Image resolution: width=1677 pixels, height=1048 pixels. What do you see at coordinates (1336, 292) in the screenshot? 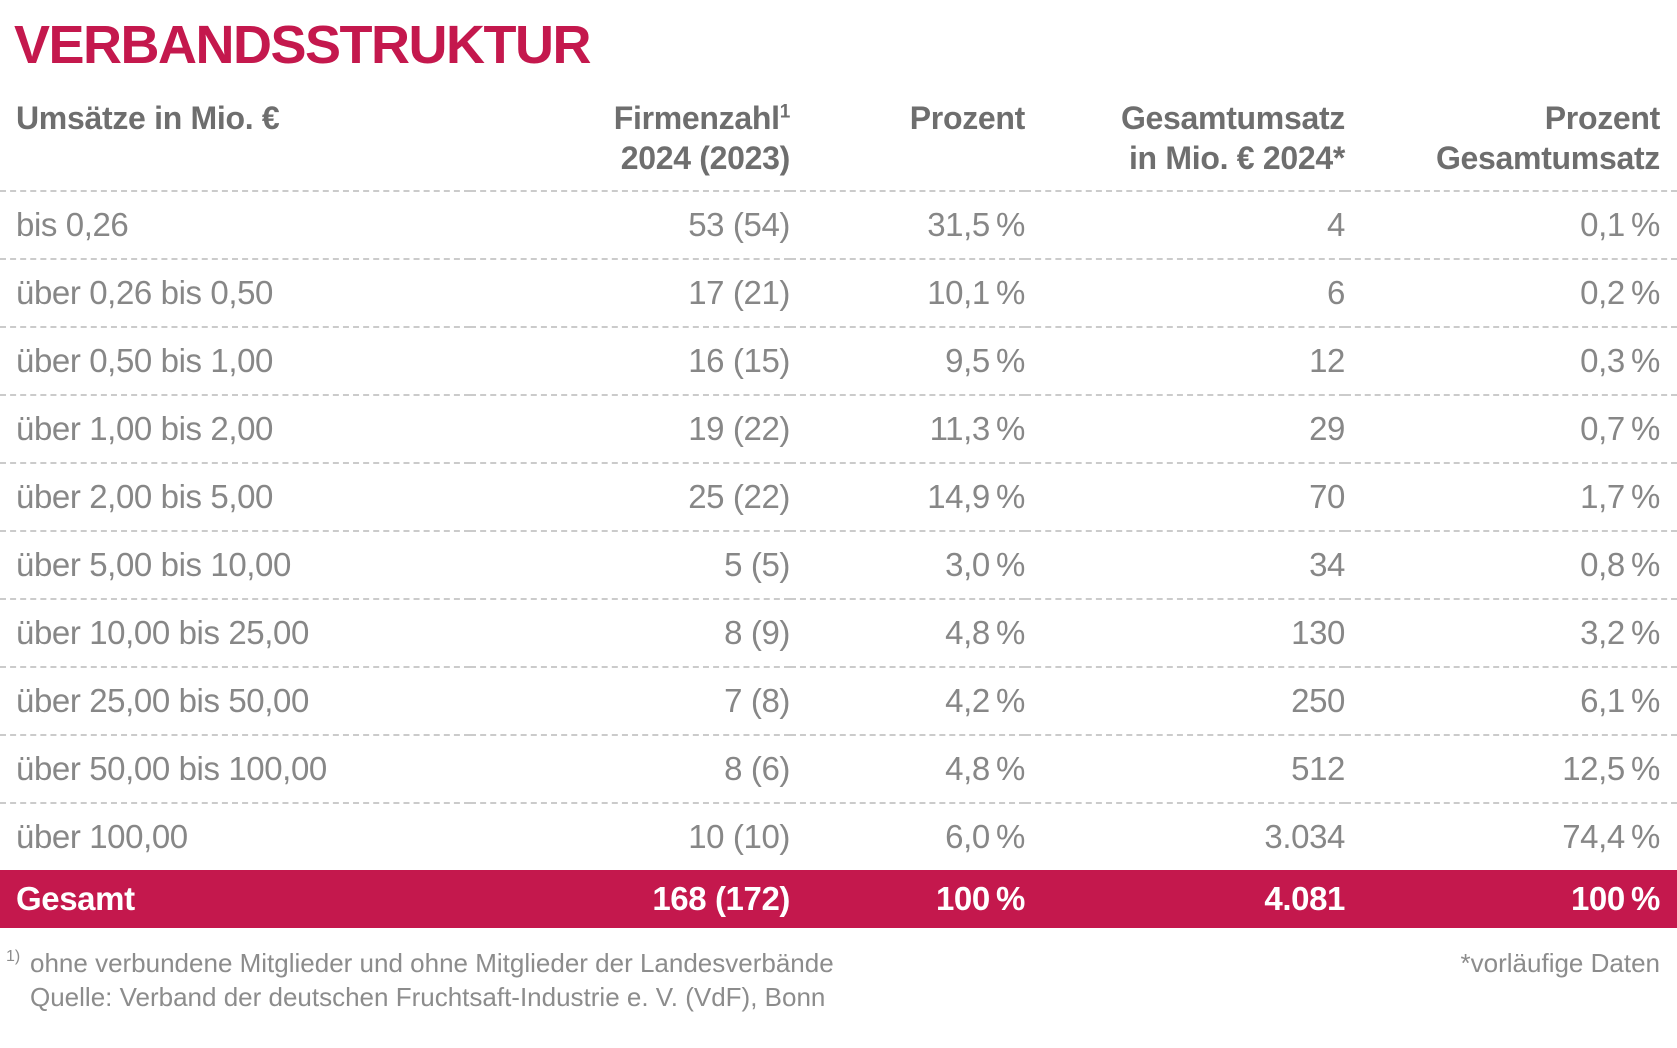
I see `cell-revenue: 6` at bounding box center [1336, 292].